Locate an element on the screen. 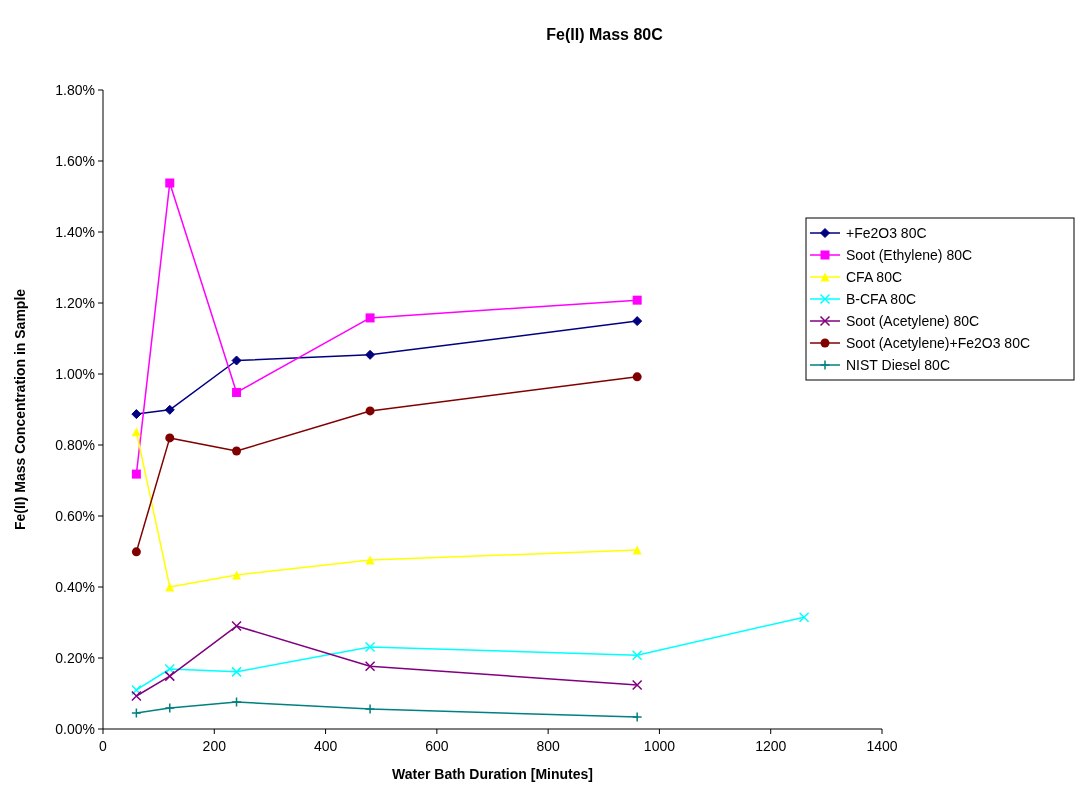  x-tick-label: 400 is located at coordinates (325, 746).